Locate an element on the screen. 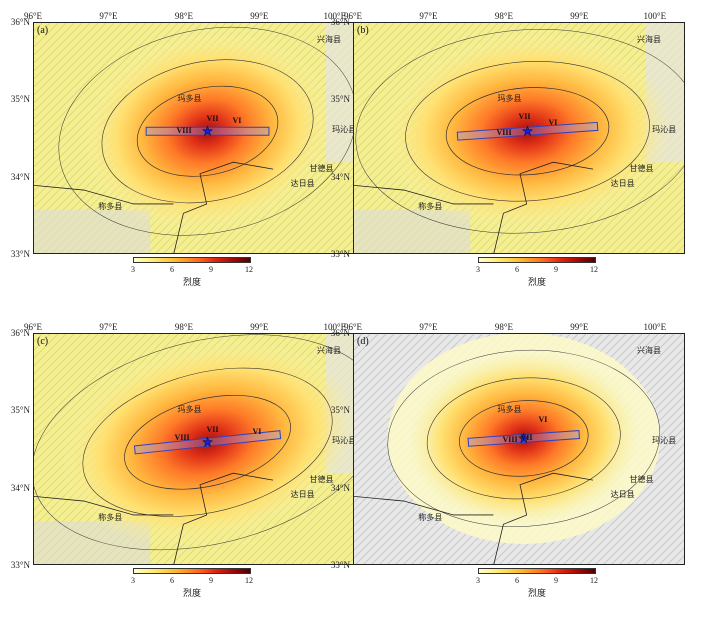 The width and height of the screenshot is (703, 620). panel-label: (c) is located at coordinates (43, 341).